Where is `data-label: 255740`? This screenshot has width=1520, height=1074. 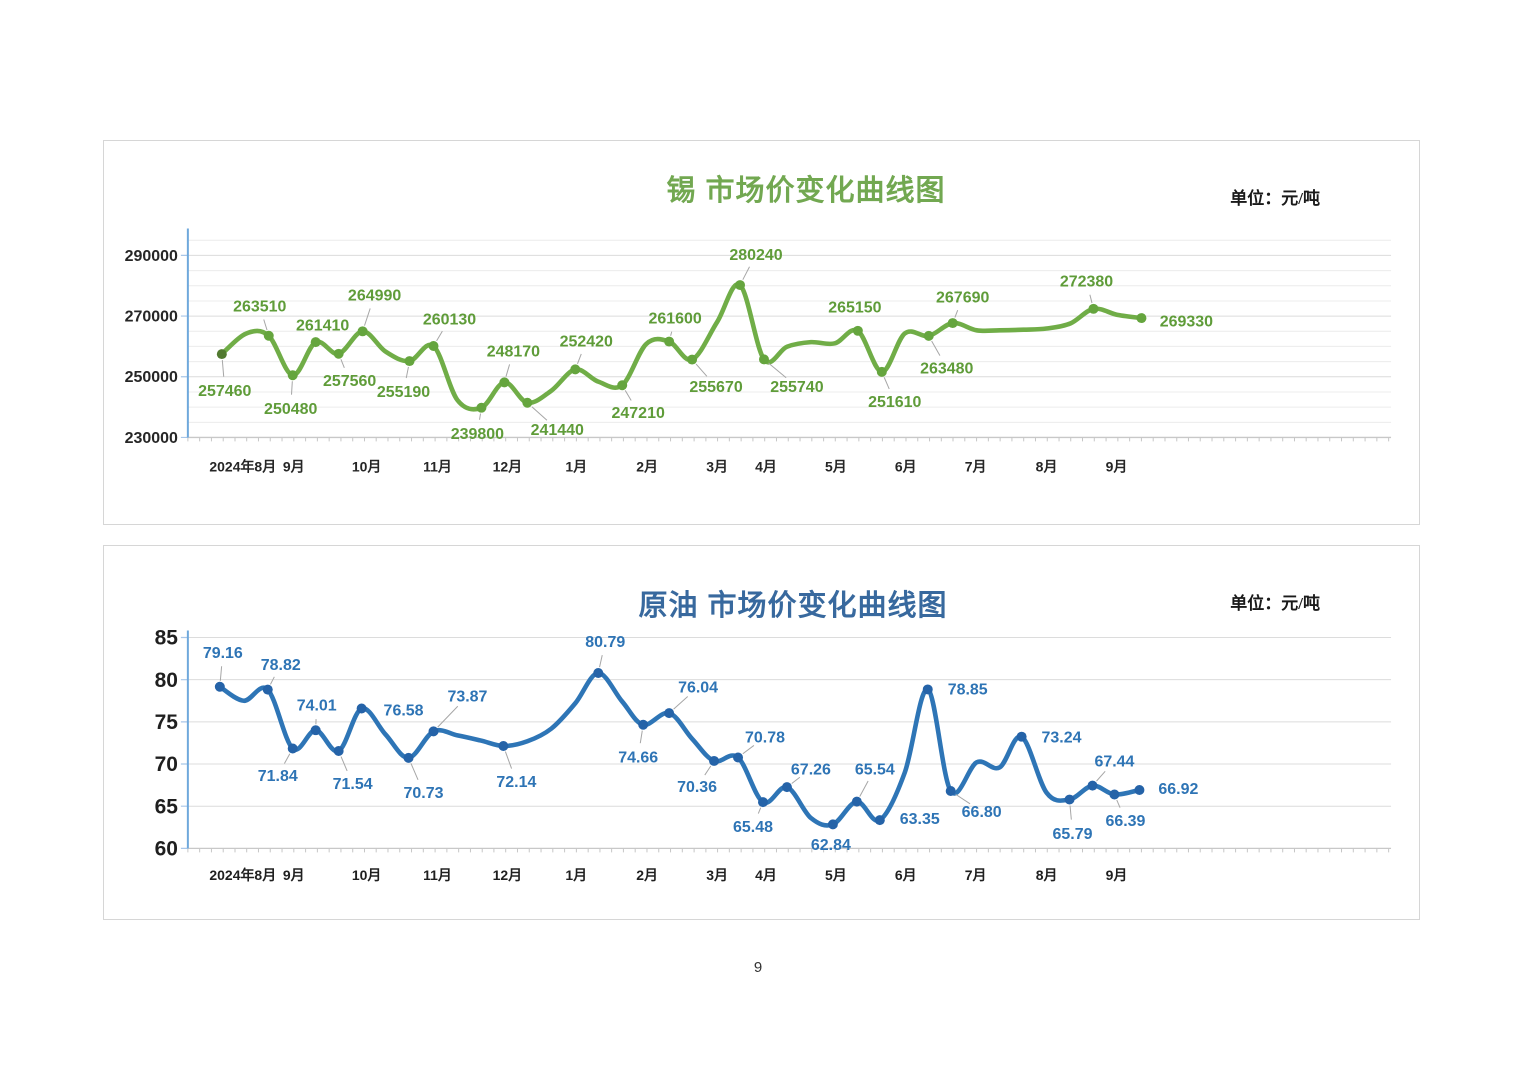 data-label: 255740 is located at coordinates (796, 387).